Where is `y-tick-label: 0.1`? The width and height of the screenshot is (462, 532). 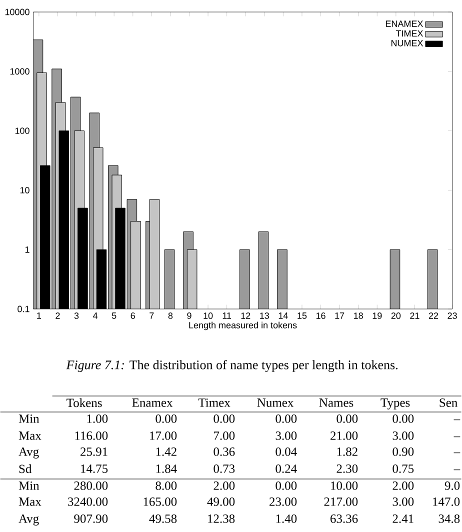
y-tick-label: 0.1 is located at coordinates (24, 309).